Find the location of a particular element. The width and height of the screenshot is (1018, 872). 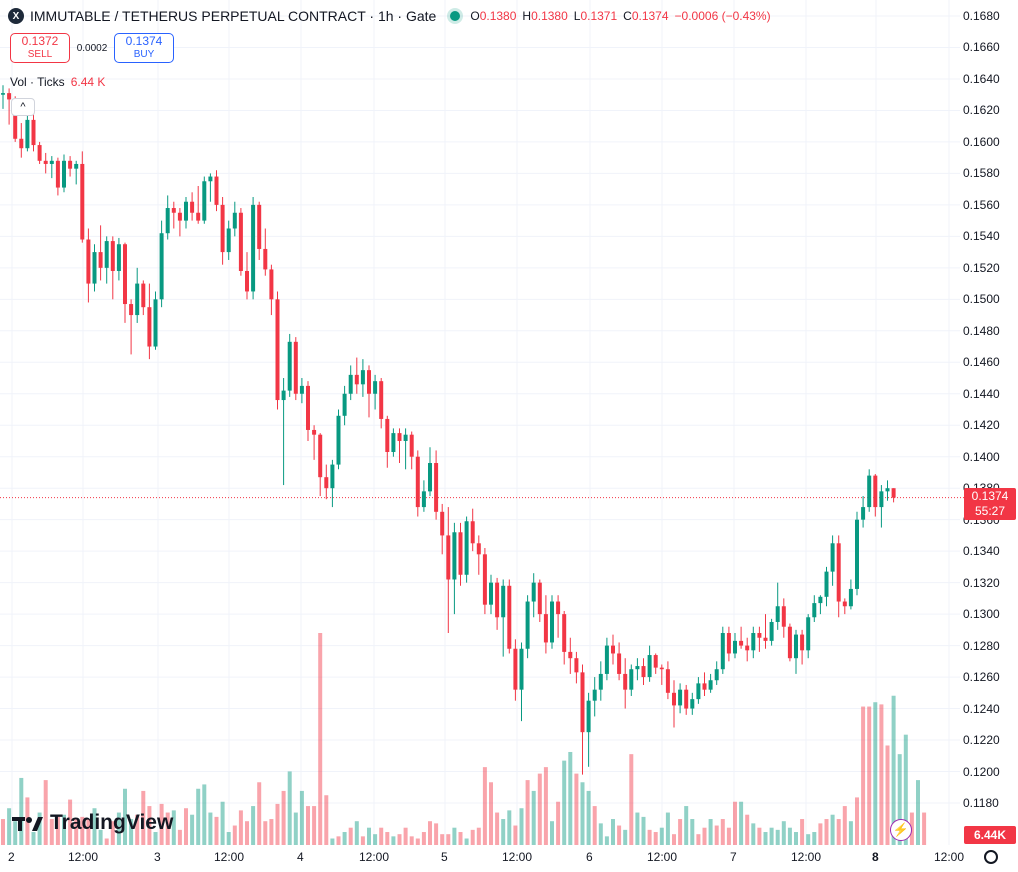

lightning-icon: ⚡ is located at coordinates (901, 830).